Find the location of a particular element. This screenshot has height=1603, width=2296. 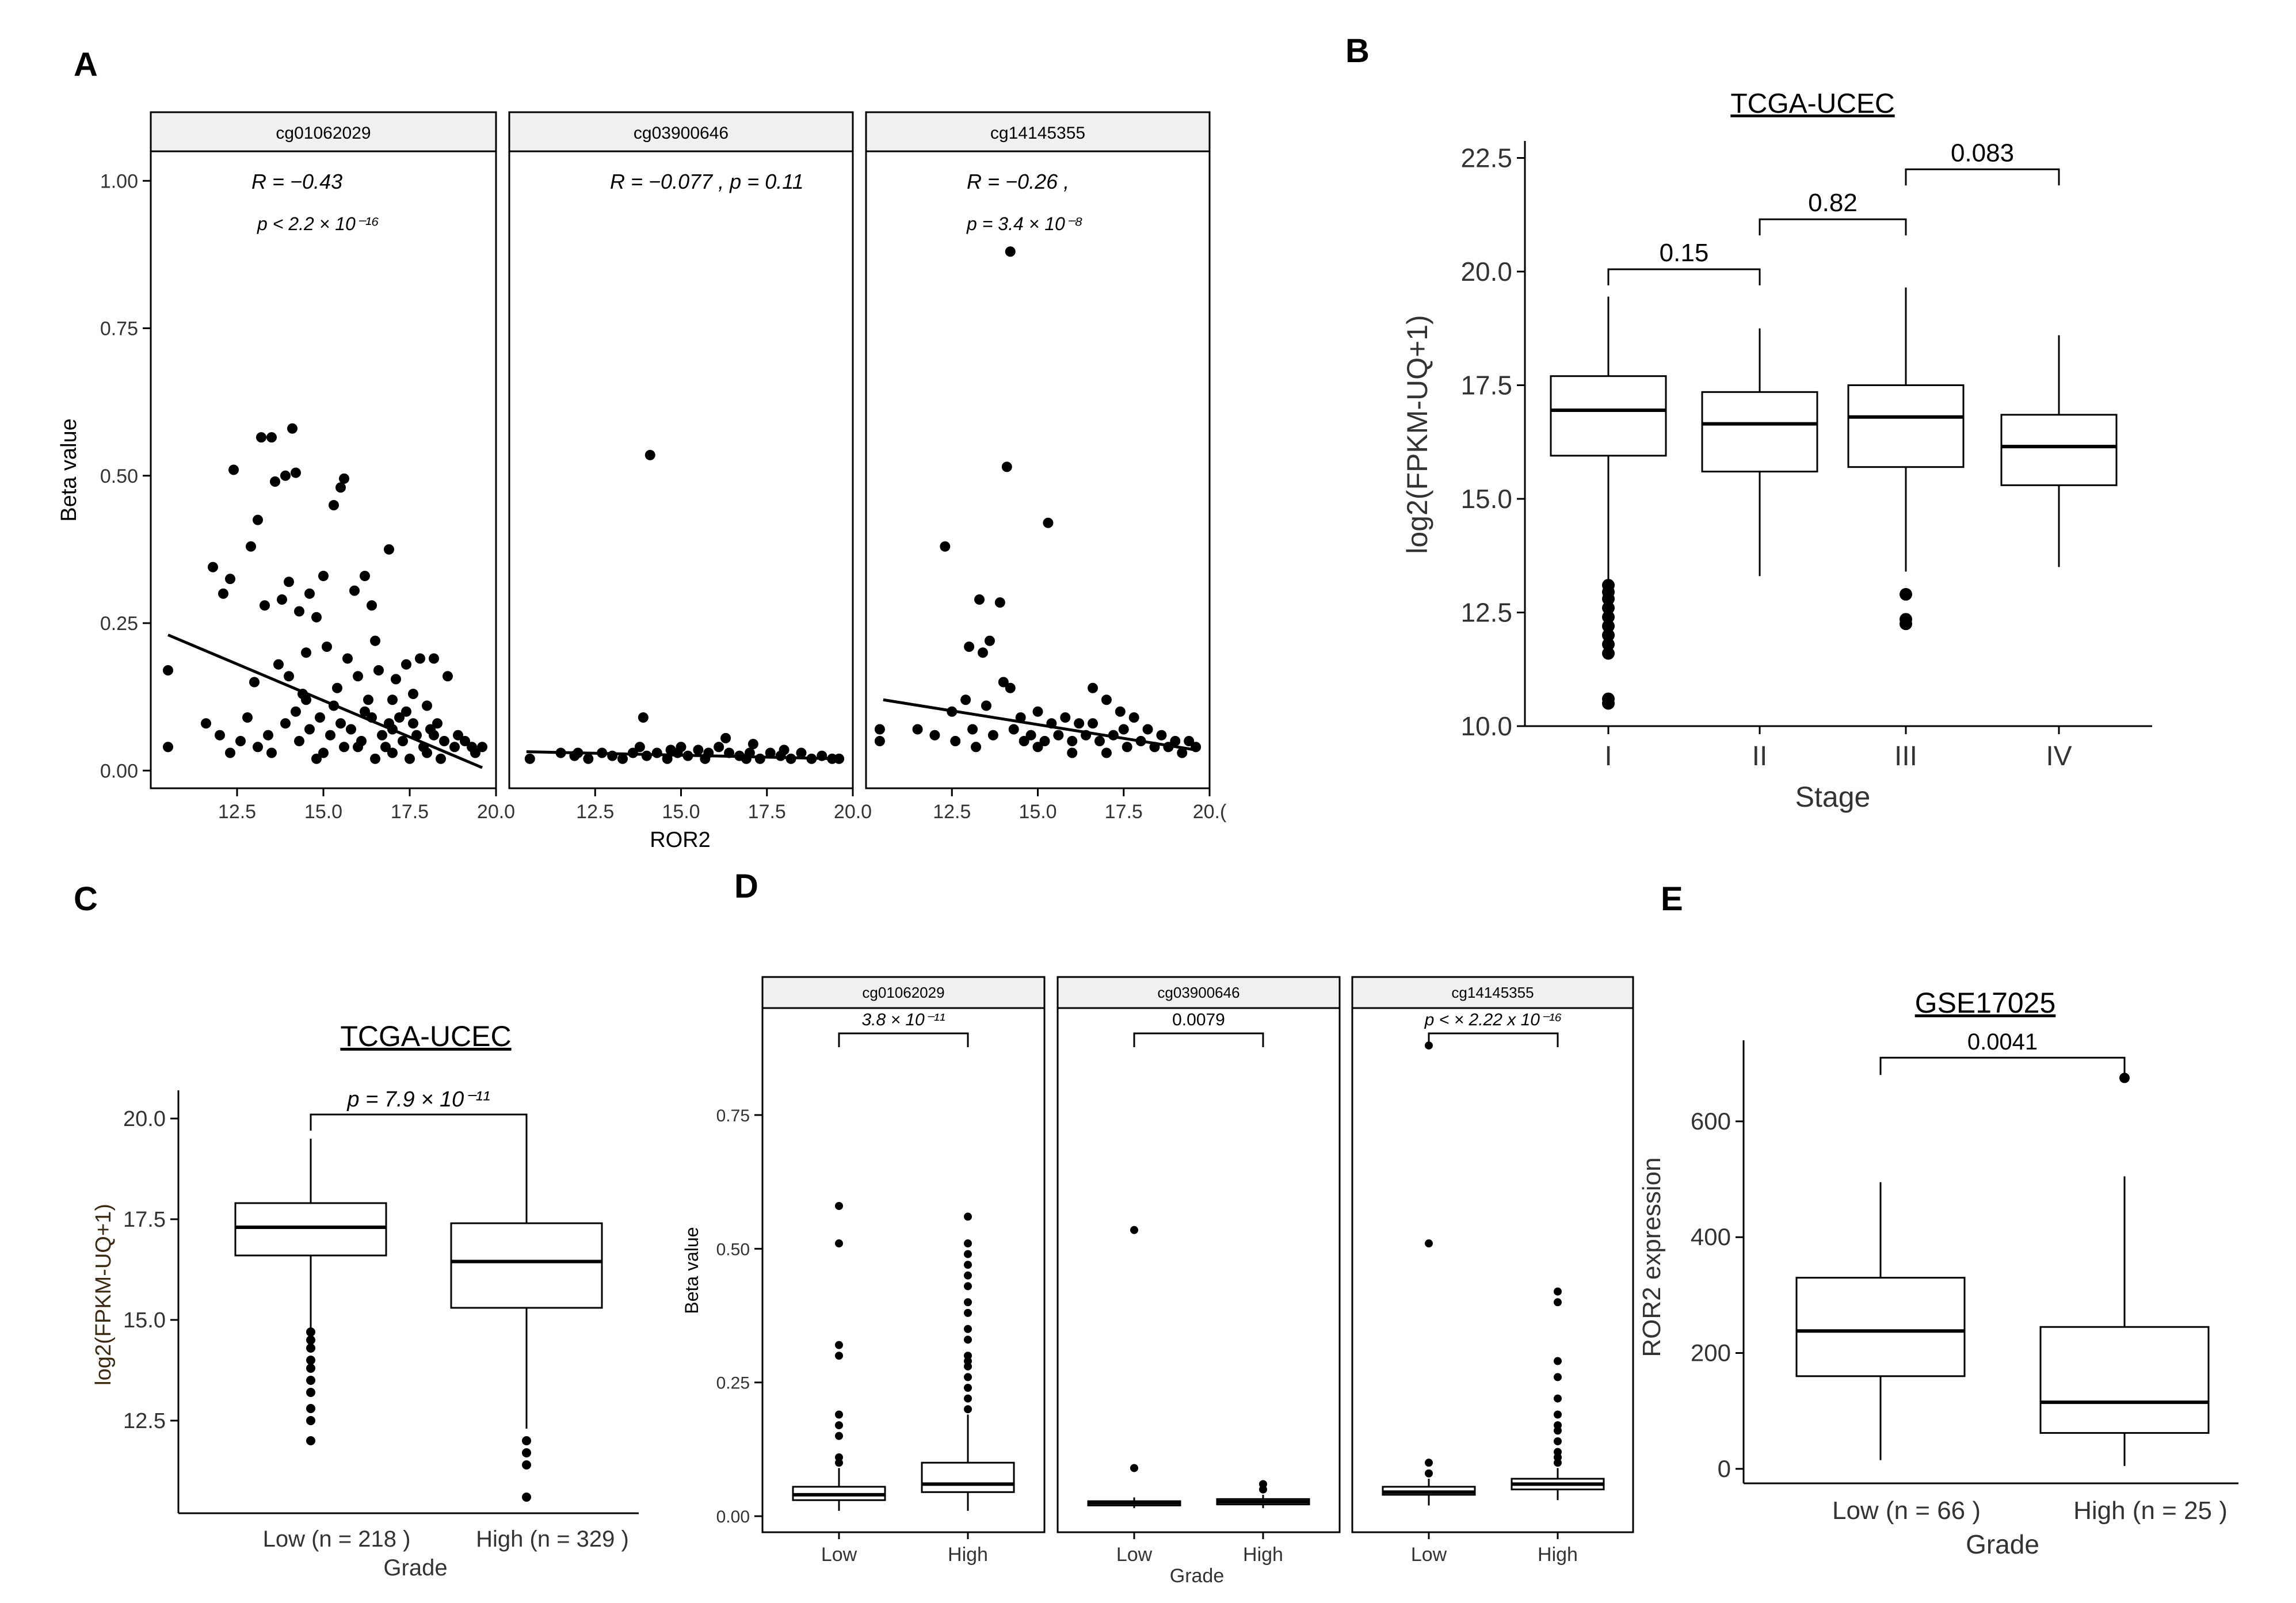

box-stage-IV-iqr-box is located at coordinates (2059, 450).